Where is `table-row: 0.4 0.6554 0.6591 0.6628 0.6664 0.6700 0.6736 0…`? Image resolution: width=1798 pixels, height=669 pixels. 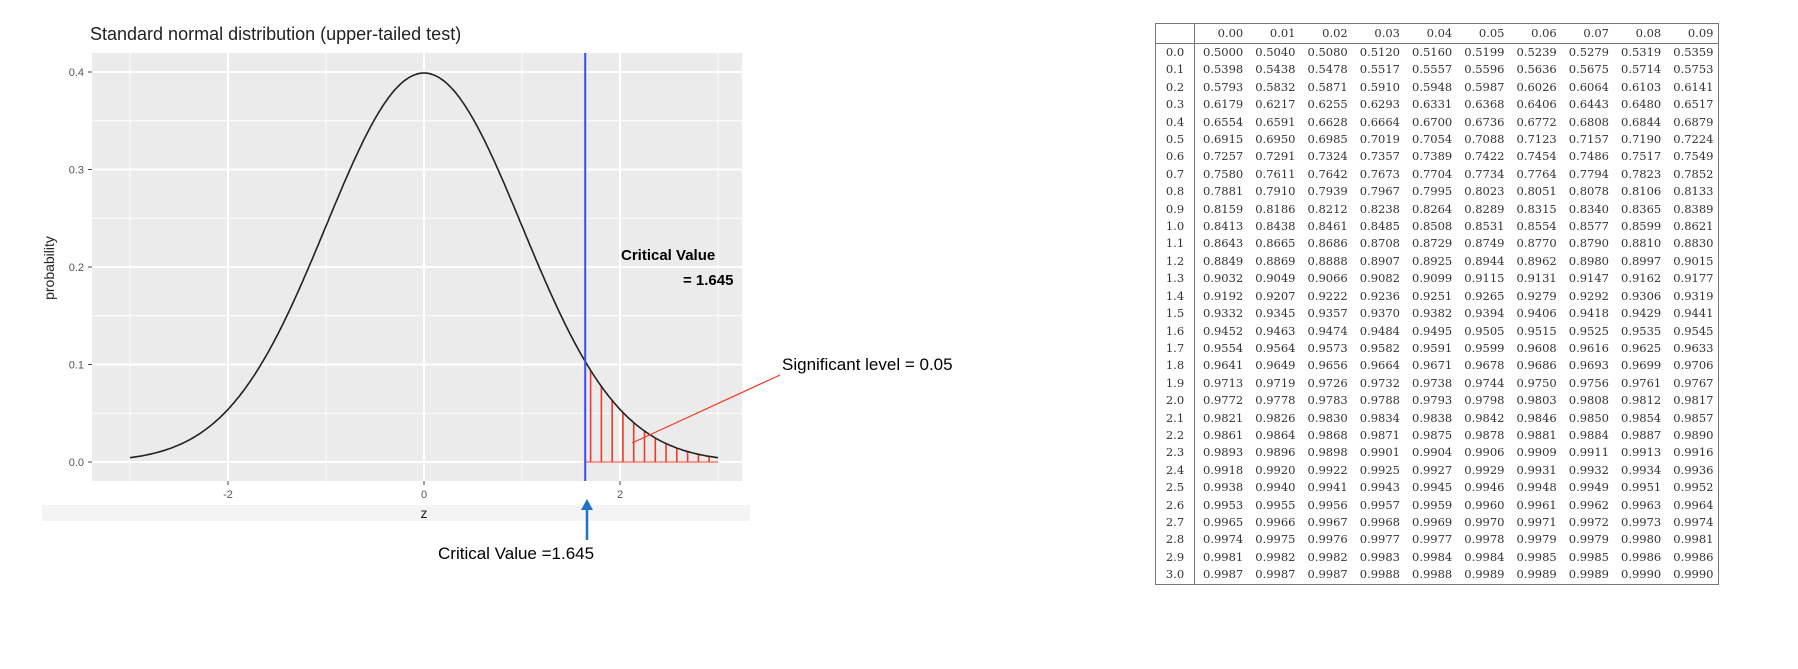 table-row: 0.4 0.6554 0.6591 0.6628 0.6664 0.6700 0.6736 0… is located at coordinates (1437, 122).